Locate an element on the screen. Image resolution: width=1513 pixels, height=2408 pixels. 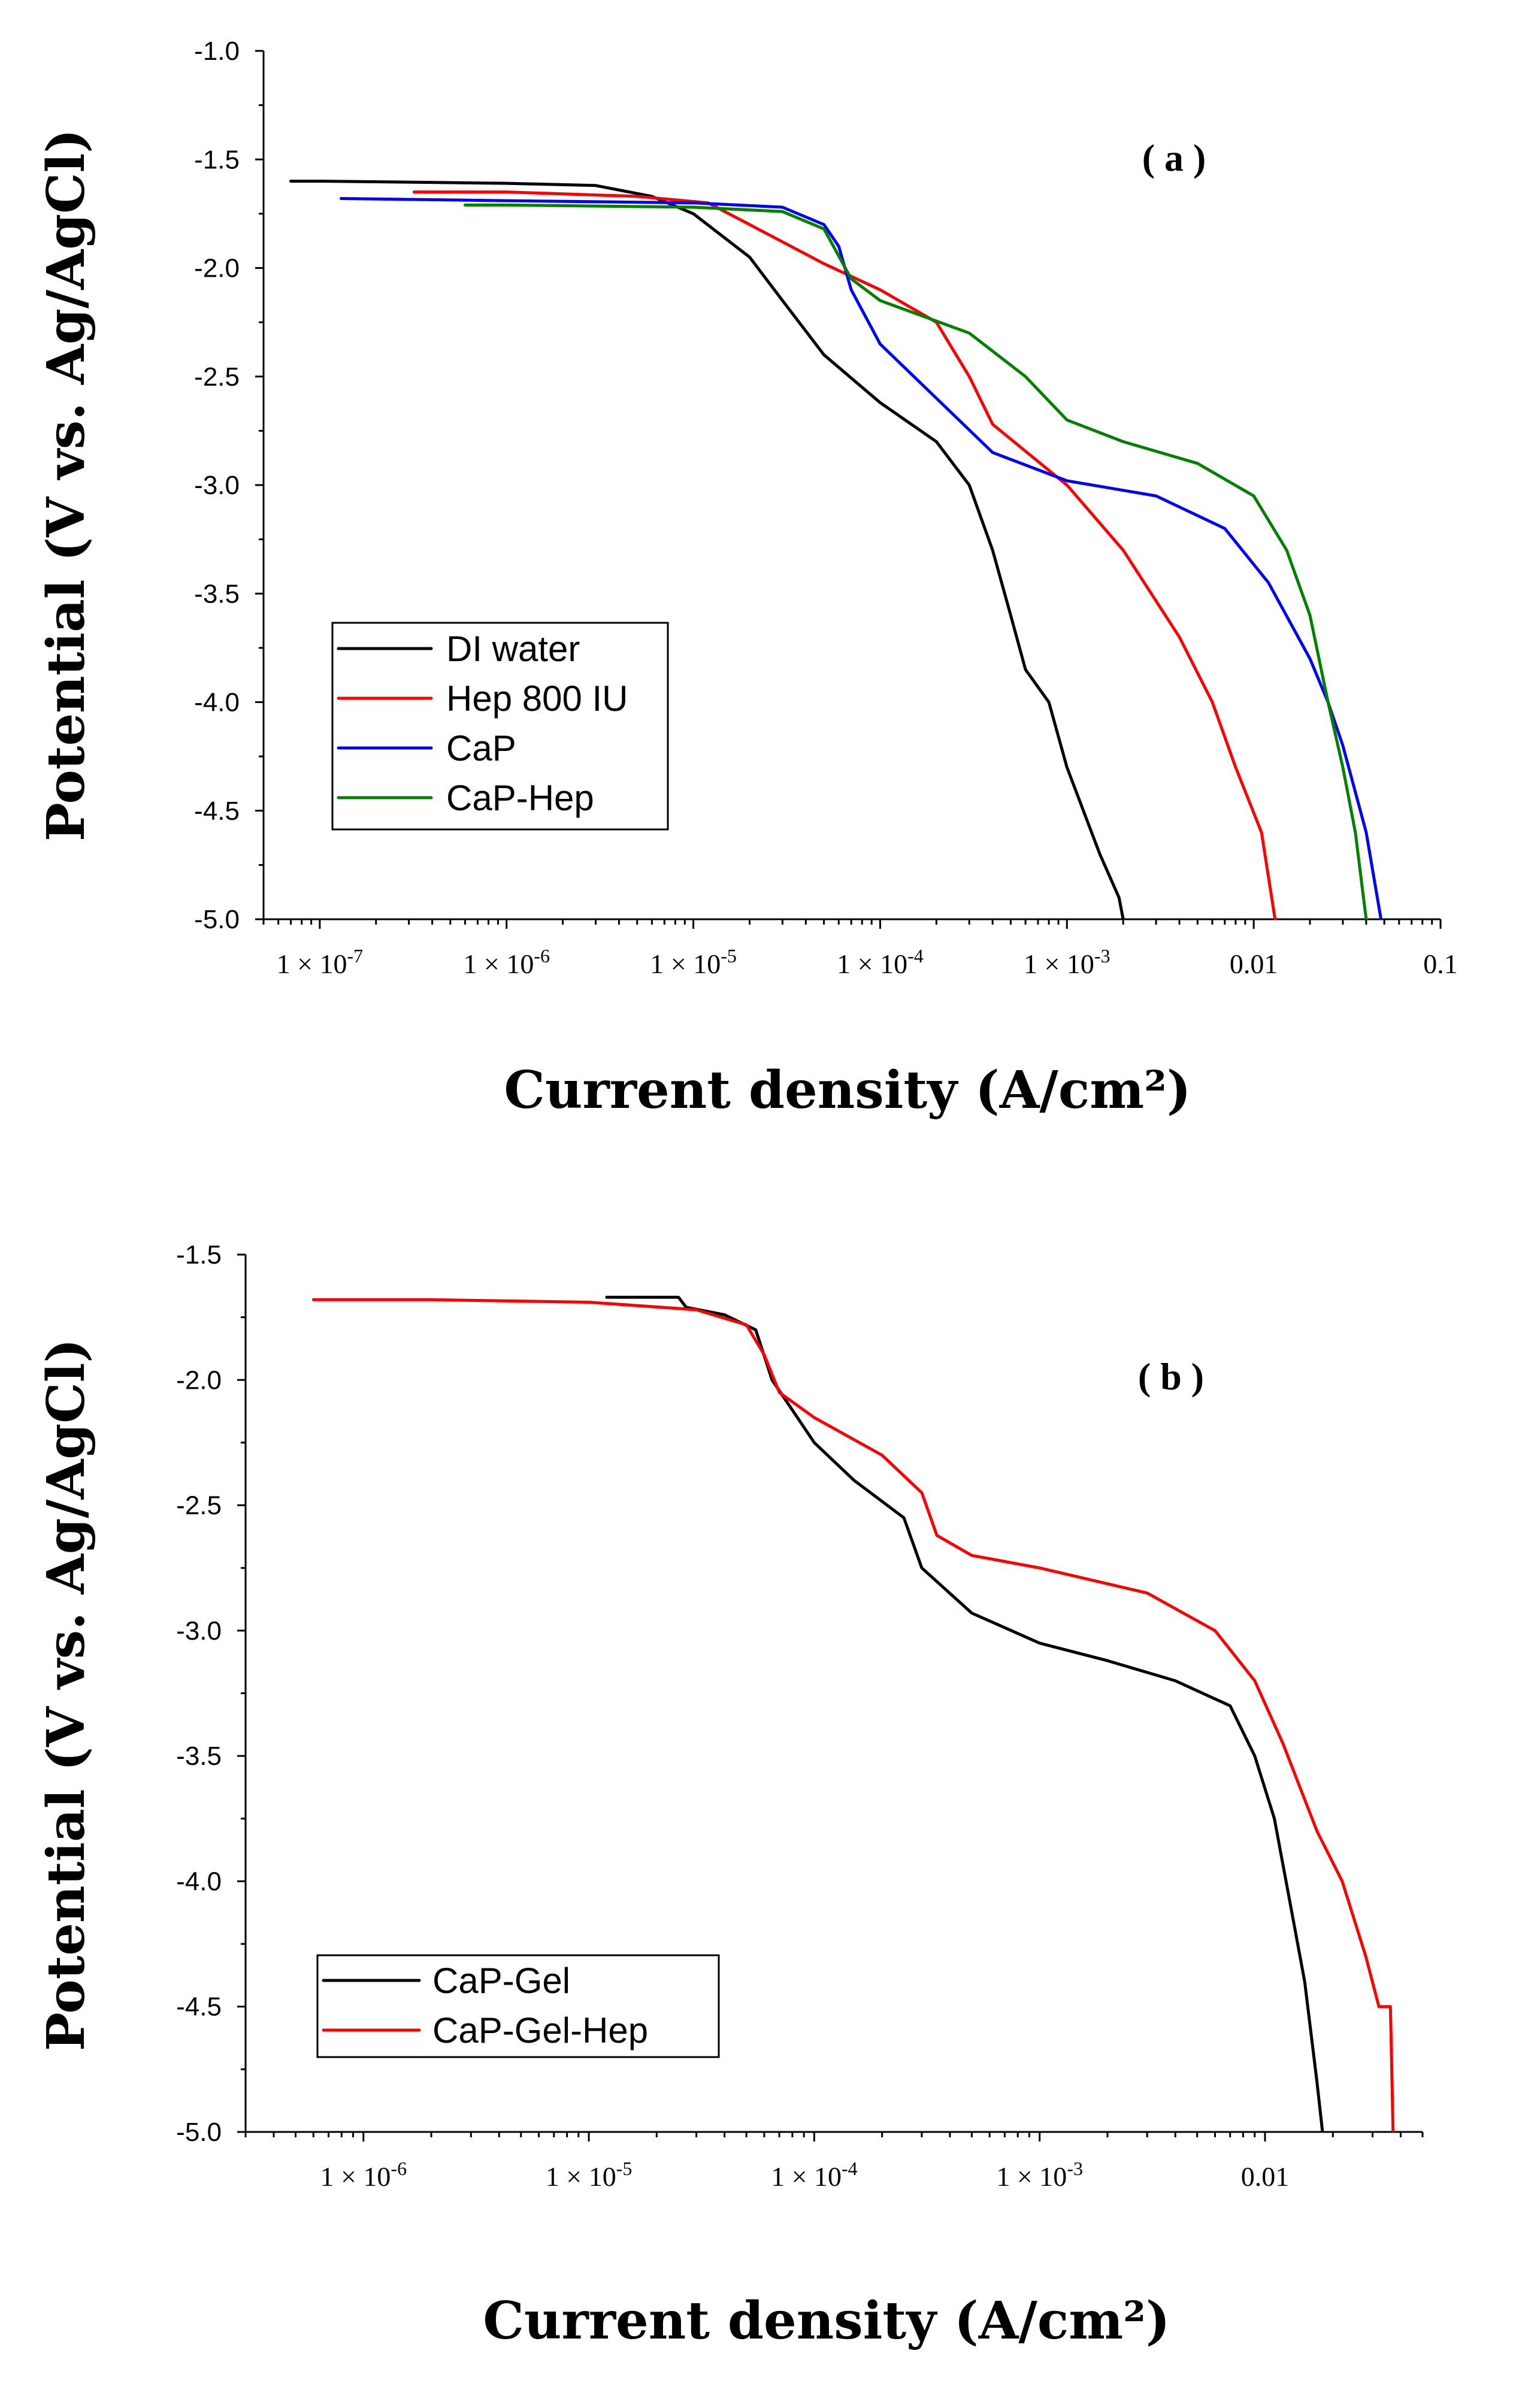
legend-label-di-water: DI water is located at coordinates (513, 649).